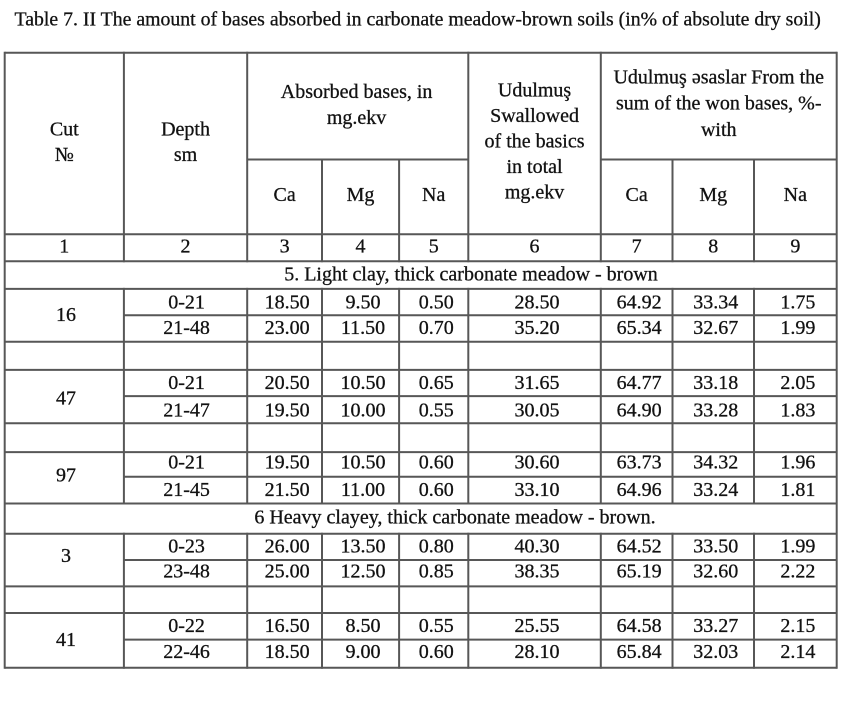  What do you see at coordinates (639, 463) in the screenshot?
I see `svg-text: 63.73` at bounding box center [639, 463].